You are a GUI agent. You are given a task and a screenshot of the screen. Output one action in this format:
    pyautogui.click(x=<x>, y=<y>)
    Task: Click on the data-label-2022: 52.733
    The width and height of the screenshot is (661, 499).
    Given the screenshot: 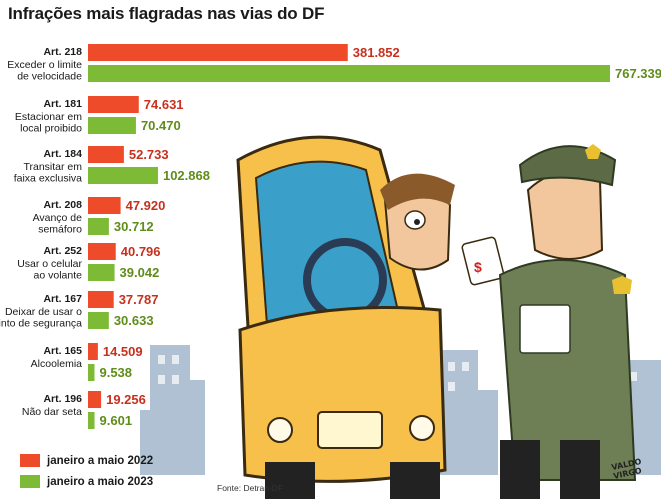 What is the action you would take?
    pyautogui.click(x=149, y=154)
    